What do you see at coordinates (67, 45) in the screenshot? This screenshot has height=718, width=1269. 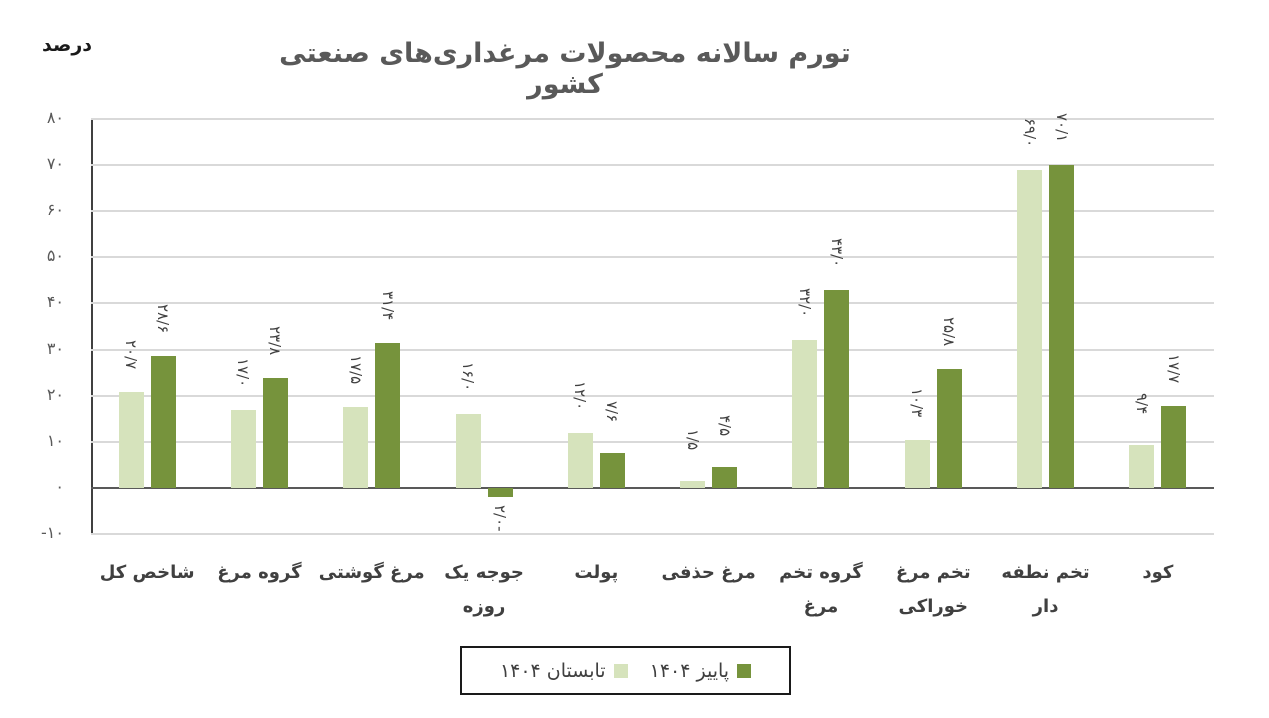 I see `y-axis-unit-label: درصد` at bounding box center [67, 45].